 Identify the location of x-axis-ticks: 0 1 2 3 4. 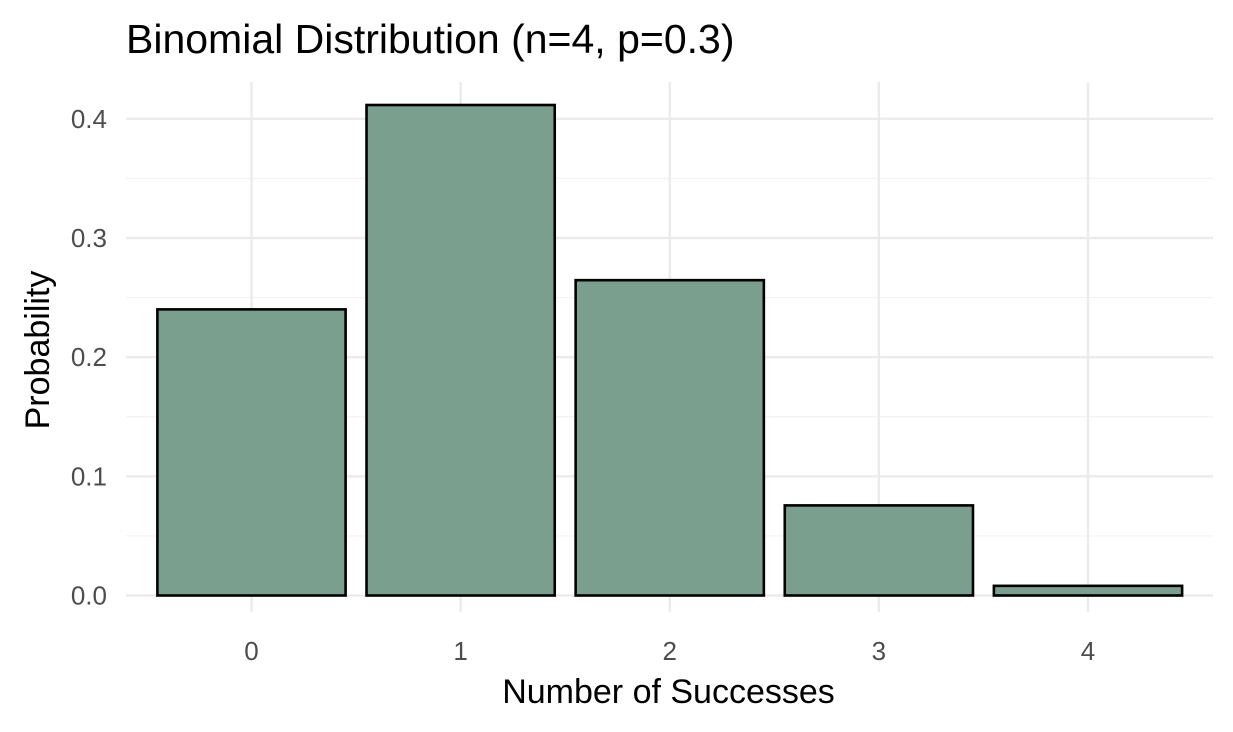
(669, 651).